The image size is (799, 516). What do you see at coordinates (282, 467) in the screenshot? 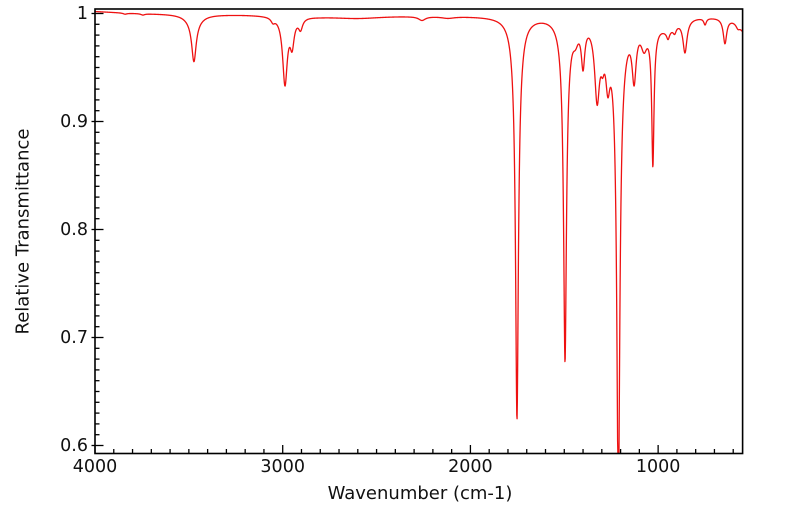
I see `x-tick-label-3000: 3000` at bounding box center [282, 467].